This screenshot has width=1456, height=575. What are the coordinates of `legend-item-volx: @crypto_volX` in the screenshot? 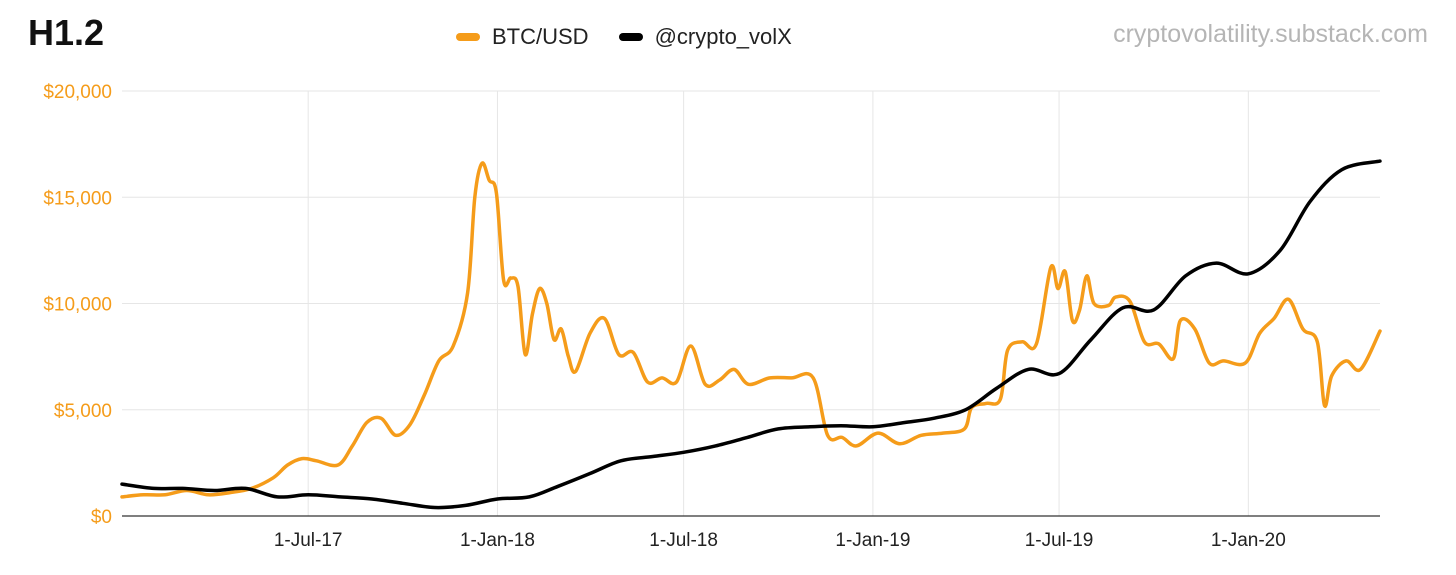 It's located at (705, 37).